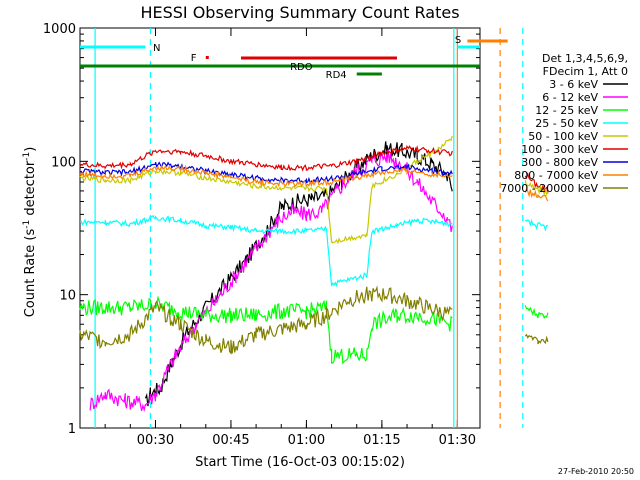 The image size is (640, 480). What do you see at coordinates (230, 440) in the screenshot?
I see `x-tick-label: 00:45` at bounding box center [230, 440].